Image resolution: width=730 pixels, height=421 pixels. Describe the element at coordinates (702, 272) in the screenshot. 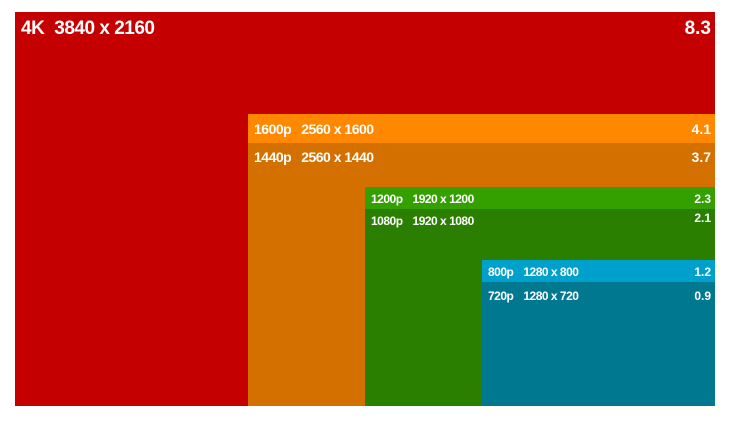

I see `megapixels: 1.2` at that location.